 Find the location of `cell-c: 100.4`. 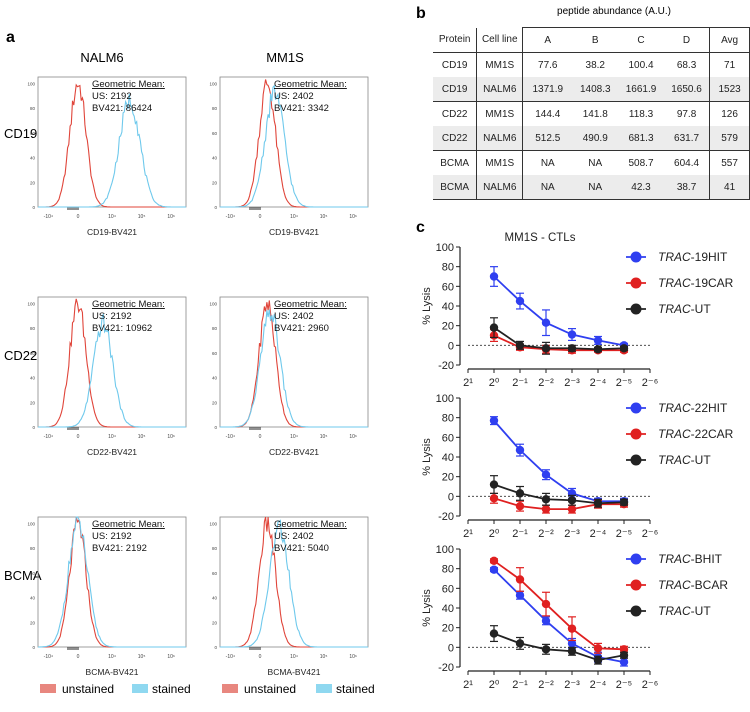

cell-c: 100.4 is located at coordinates (641, 64).